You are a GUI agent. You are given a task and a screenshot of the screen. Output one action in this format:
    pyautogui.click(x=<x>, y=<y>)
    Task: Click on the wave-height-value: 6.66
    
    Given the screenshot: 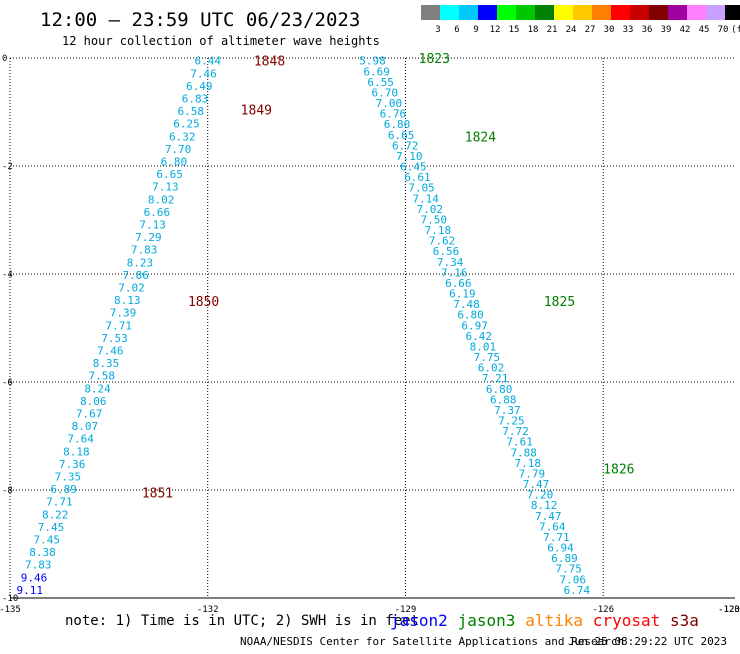 What is the action you would take?
    pyautogui.click(x=157, y=212)
    